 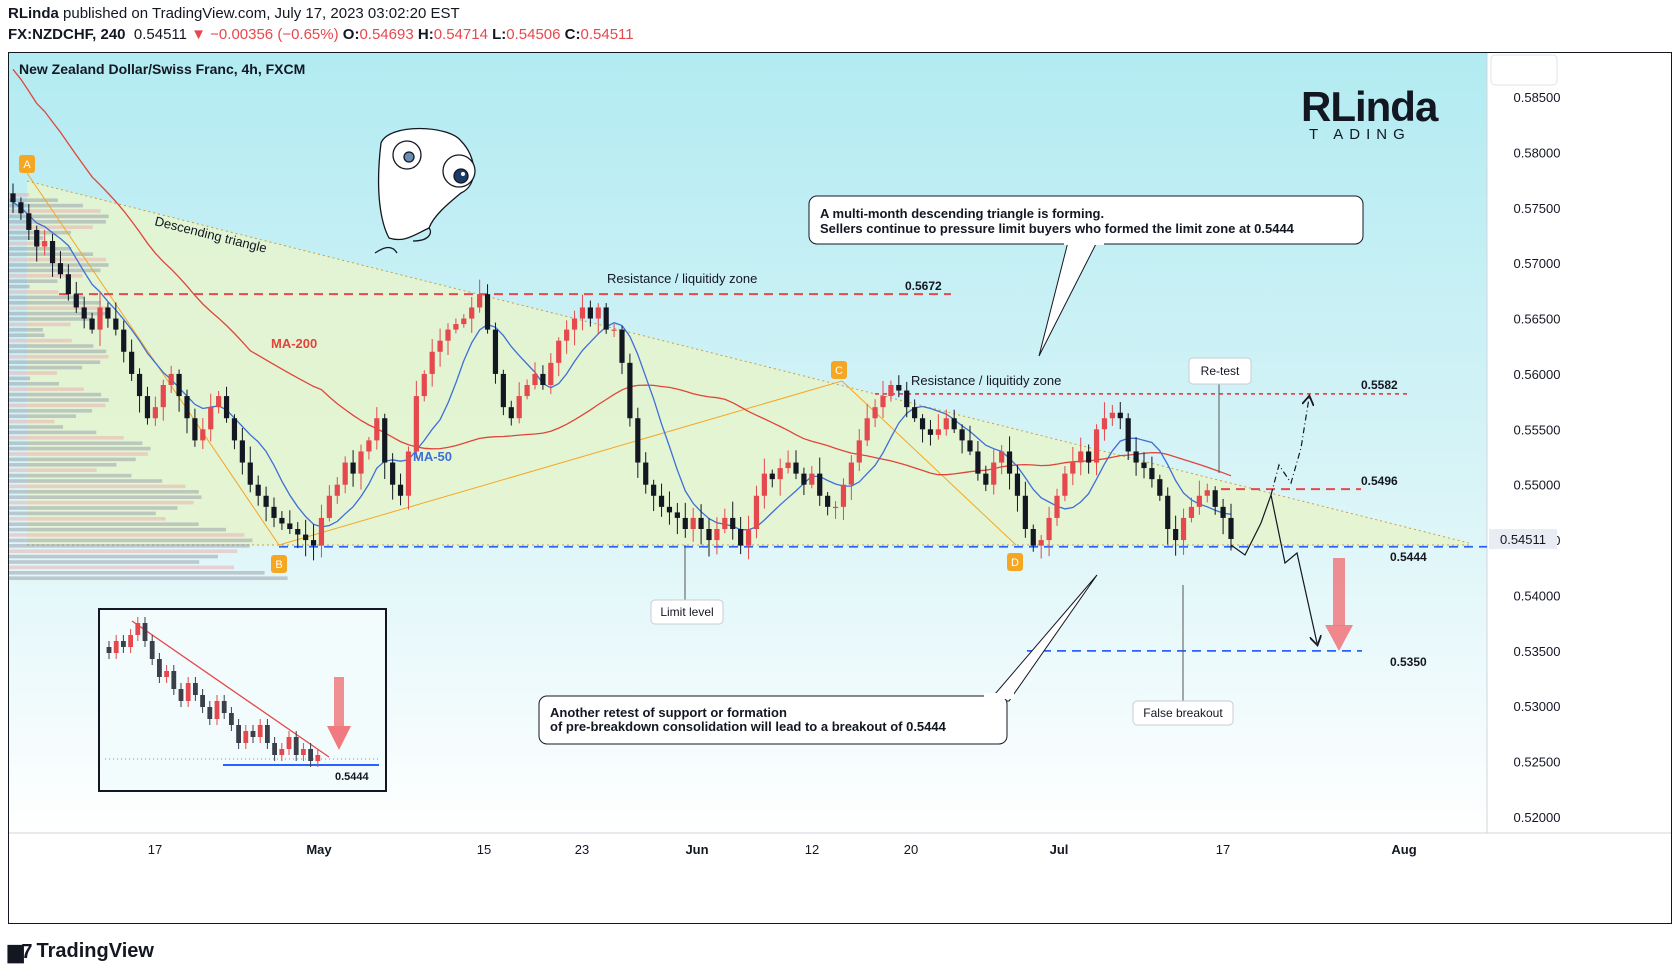 What do you see at coordinates (81, 951) in the screenshot?
I see `tradingview-footer-logo: ▆7 TradingView` at bounding box center [81, 951].